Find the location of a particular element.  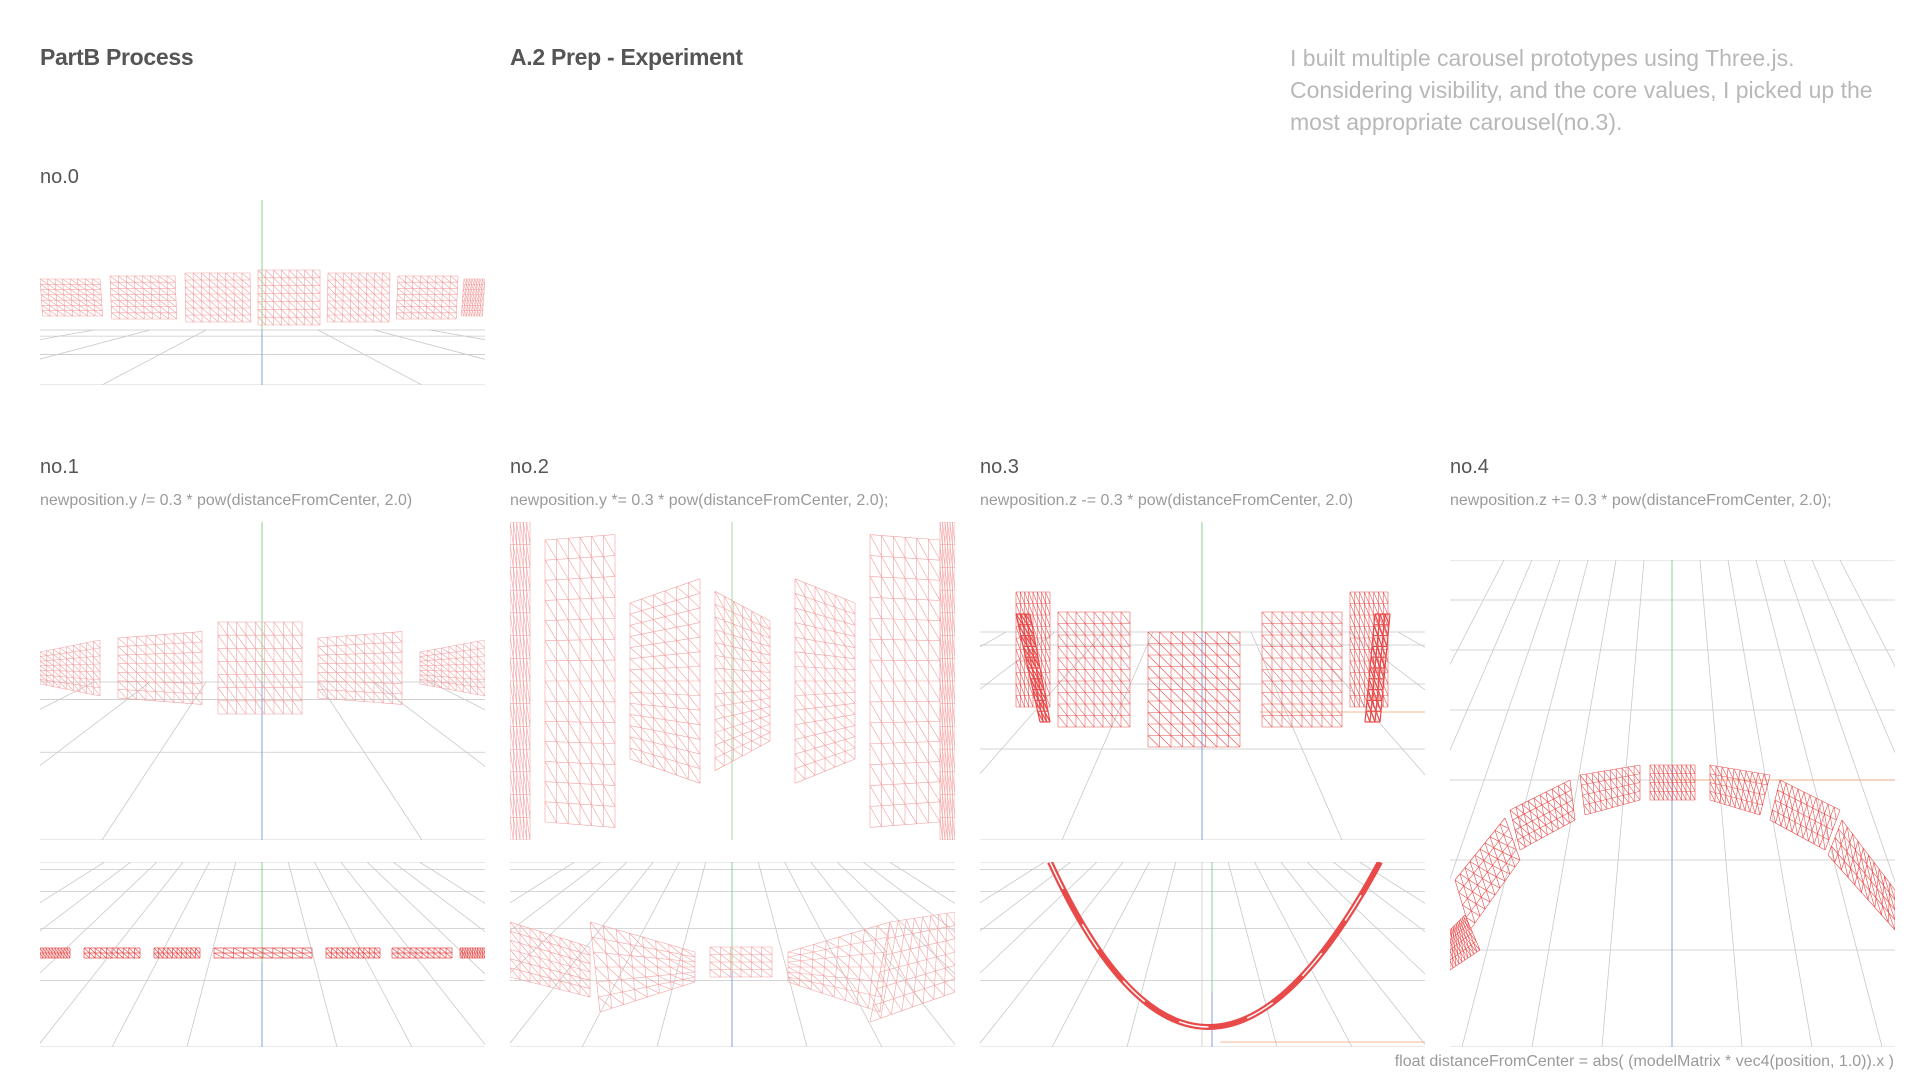

prototype-label-2: no.2 is located at coordinates (529, 467).